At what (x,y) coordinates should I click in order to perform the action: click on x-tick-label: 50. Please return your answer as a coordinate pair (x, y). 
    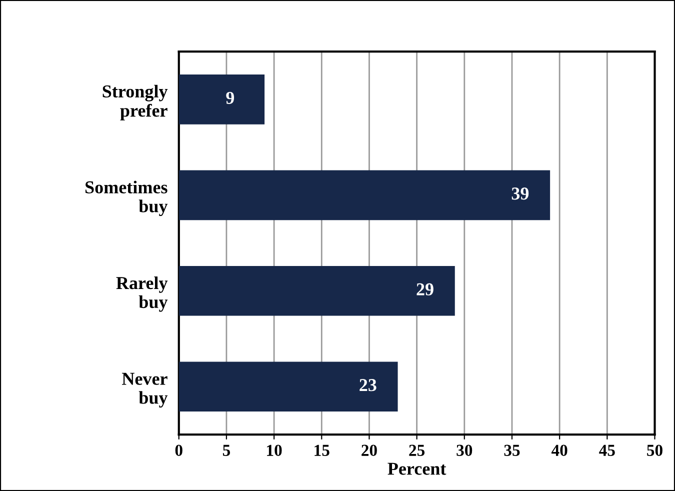
    Looking at the image, I should click on (654, 450).